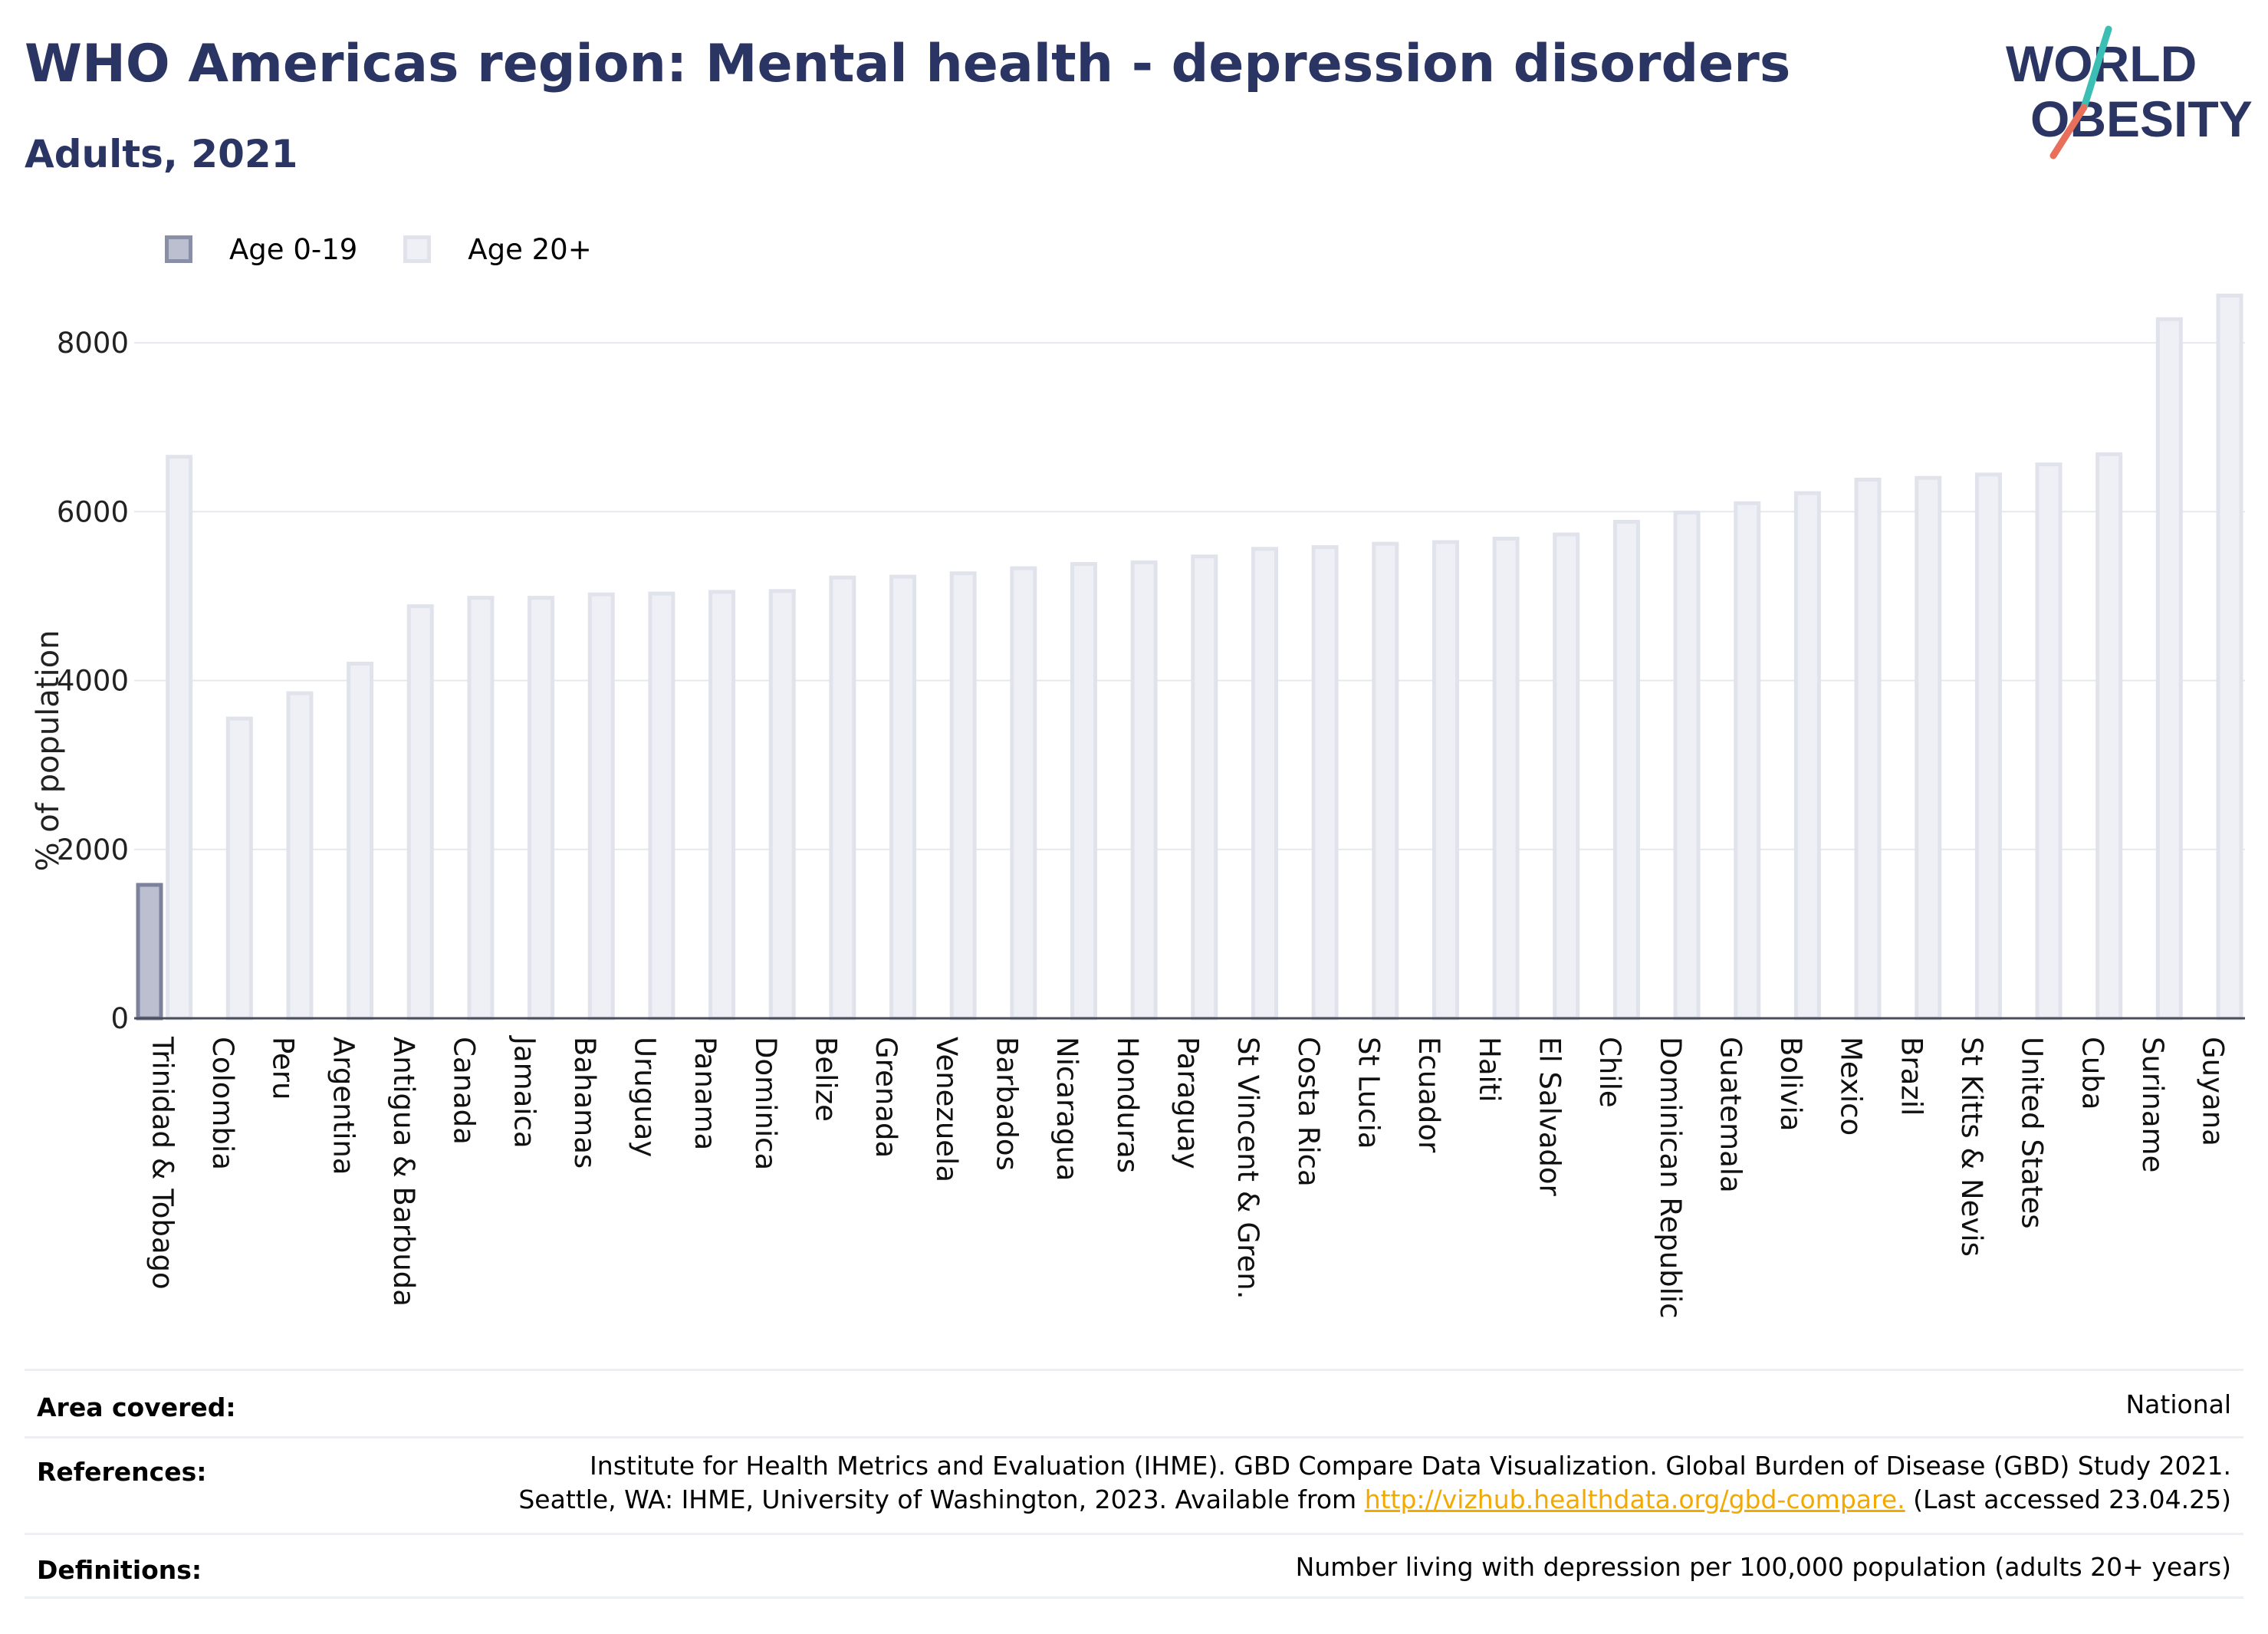 The height and width of the screenshot is (1634, 2268). What do you see at coordinates (1911, 1076) in the screenshot?
I see `x-tick-label: Brazil` at bounding box center [1911, 1076].